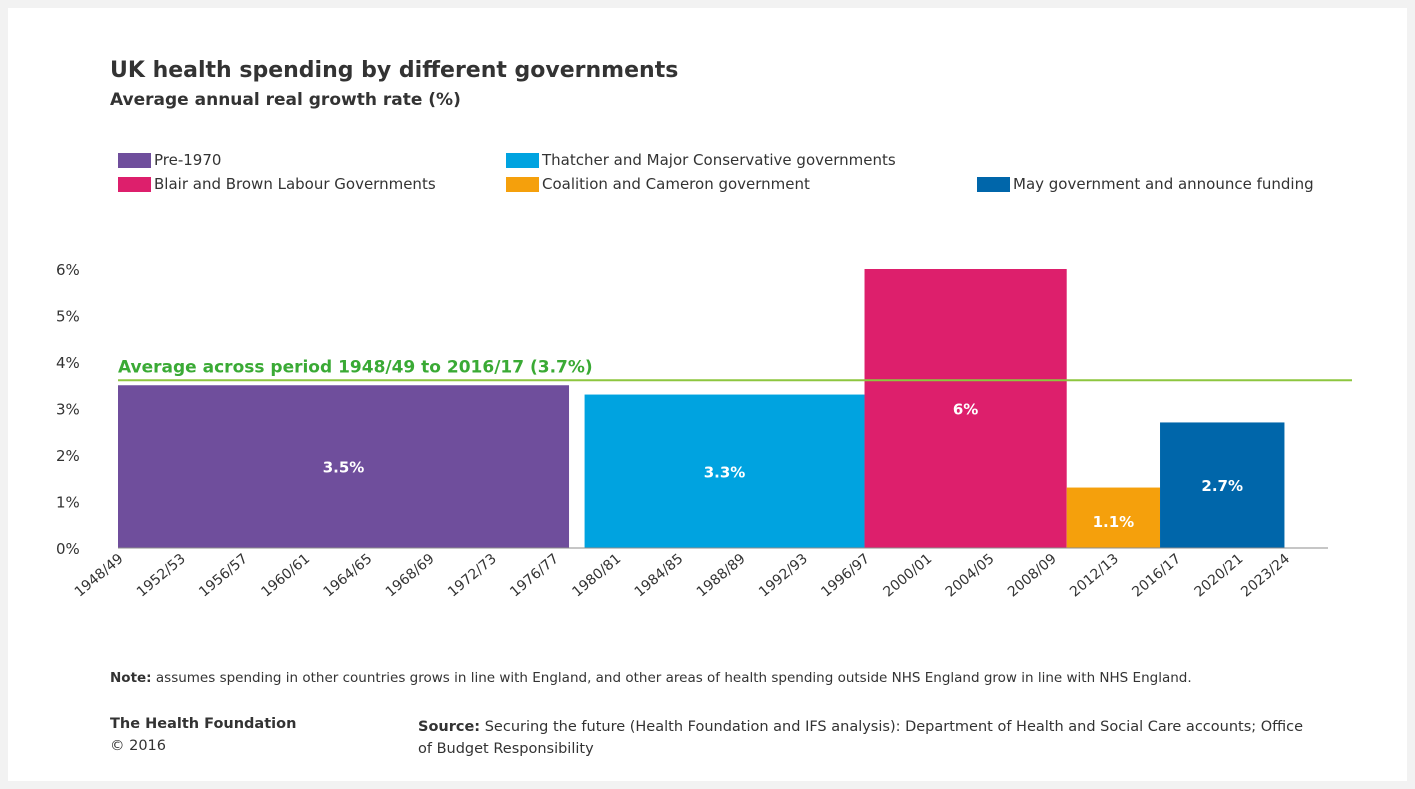  Describe the element at coordinates (534, 576) in the screenshot. I see `x-tick-label: 1976/77` at that location.